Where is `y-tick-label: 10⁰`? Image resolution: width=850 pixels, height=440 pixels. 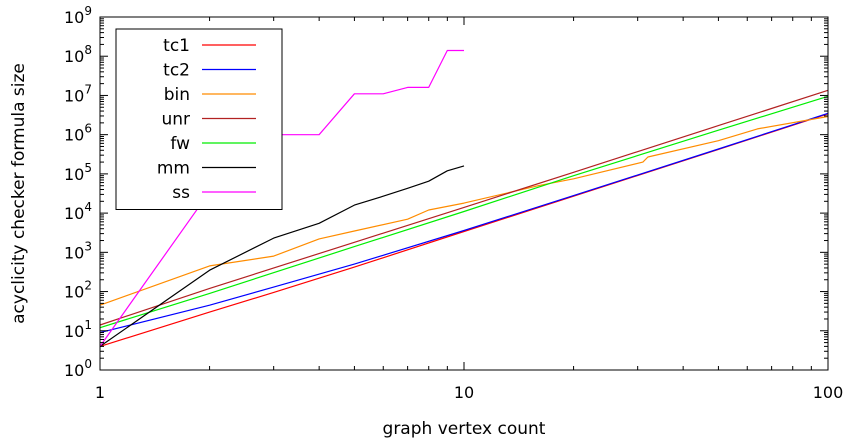
y-tick-label: 10⁰ is located at coordinates (78, 368).